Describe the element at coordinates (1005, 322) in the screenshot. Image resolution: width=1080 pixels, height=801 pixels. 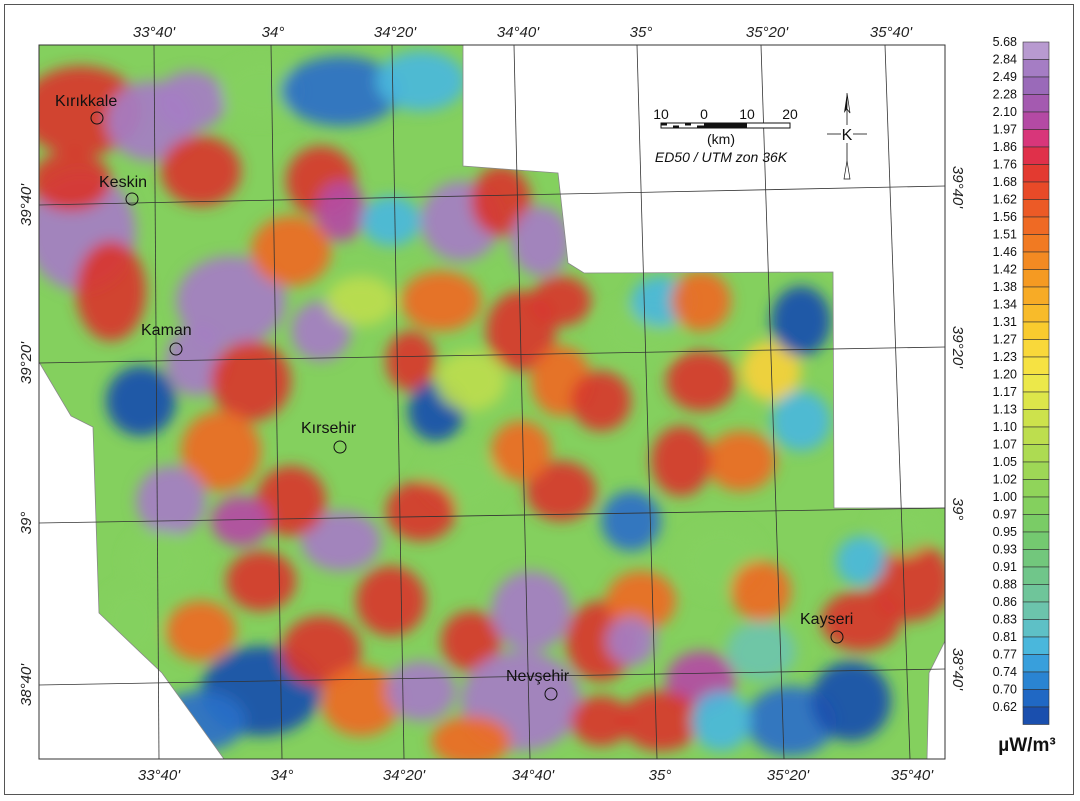
I see `legend-value: 1.31` at that location.